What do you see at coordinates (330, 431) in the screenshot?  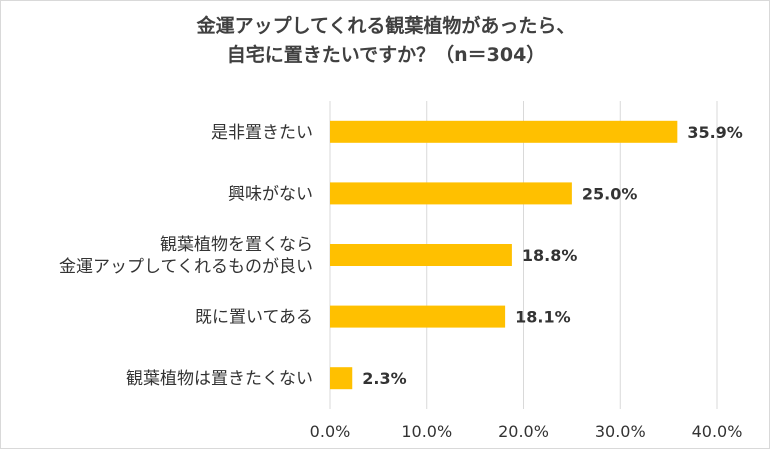 I see `x-tick-label: 0.0%` at bounding box center [330, 431].